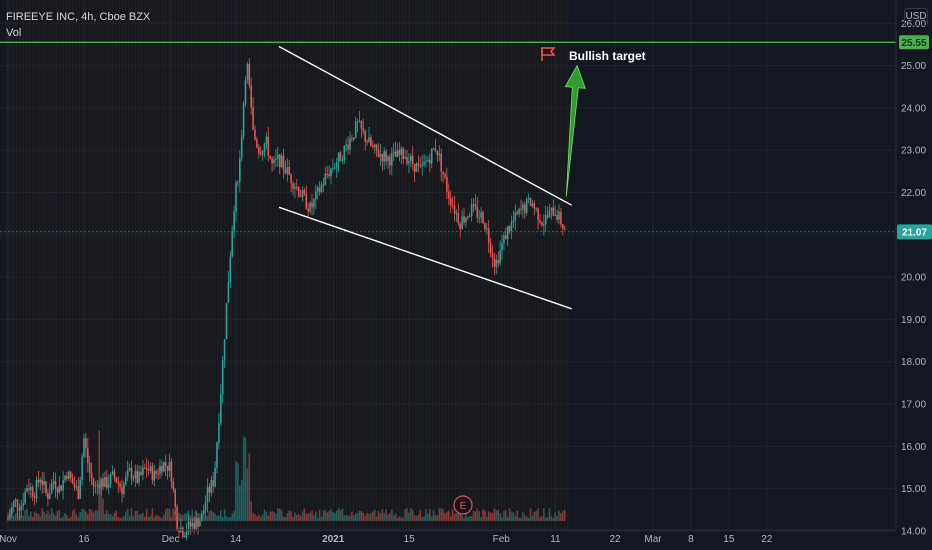 Image resolution: width=932 pixels, height=550 pixels. What do you see at coordinates (575, 130) in the screenshot?
I see `bullish-arrow` at bounding box center [575, 130].